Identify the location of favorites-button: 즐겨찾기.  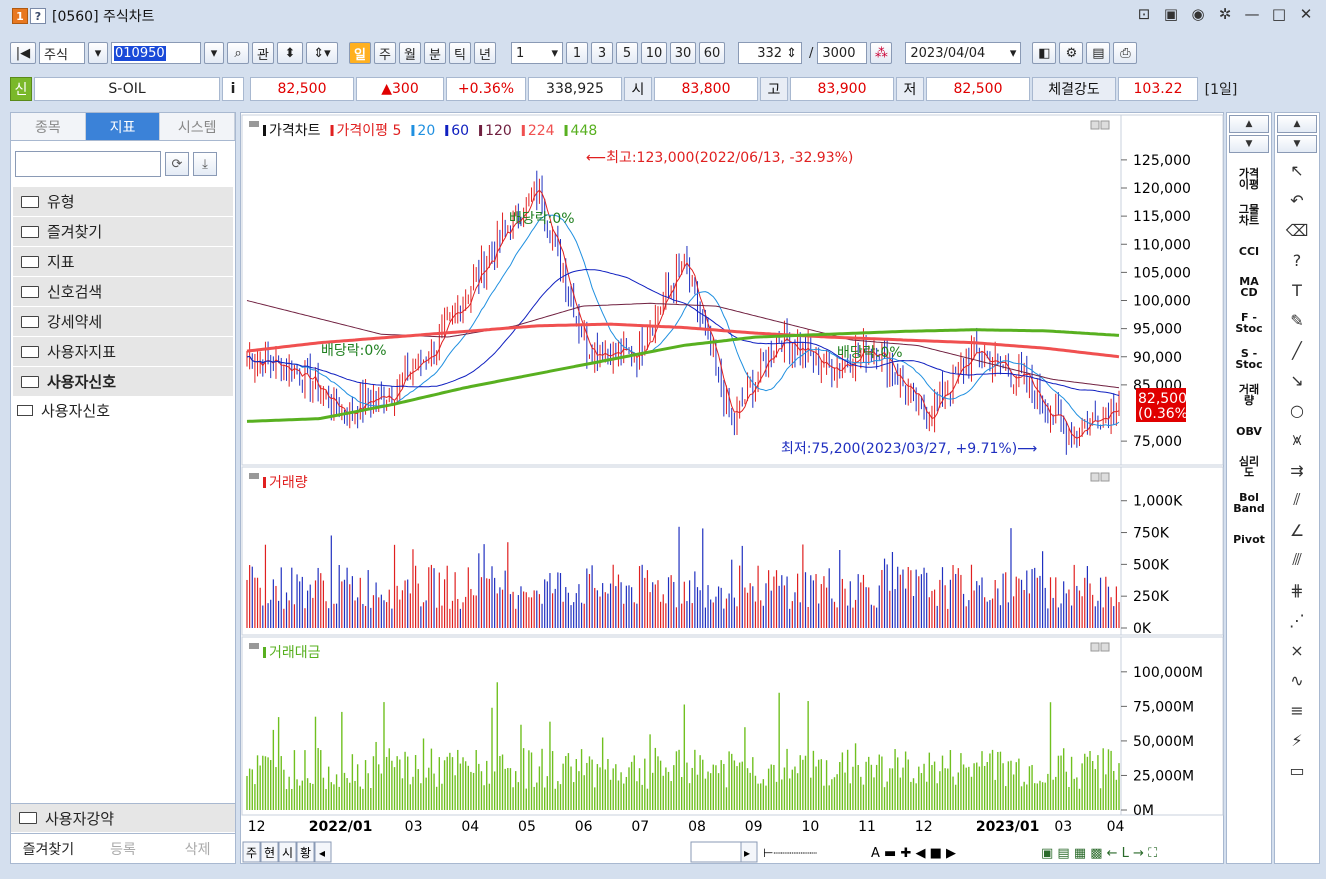
(48, 849).